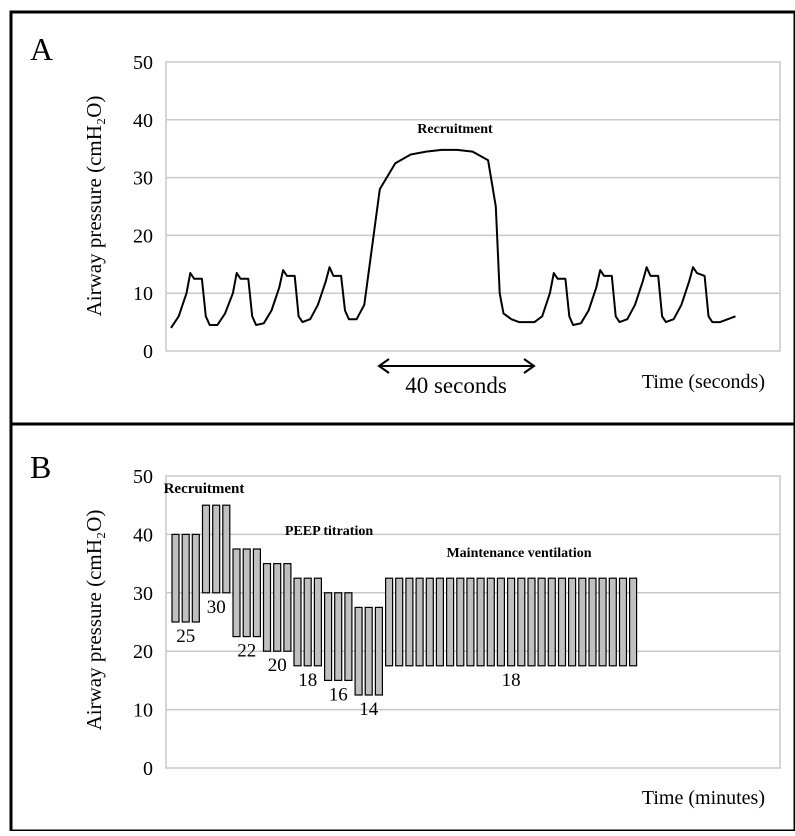 This screenshot has width=795, height=836. I want to click on panel-b-y-tick-label: 0, so click(148, 769).